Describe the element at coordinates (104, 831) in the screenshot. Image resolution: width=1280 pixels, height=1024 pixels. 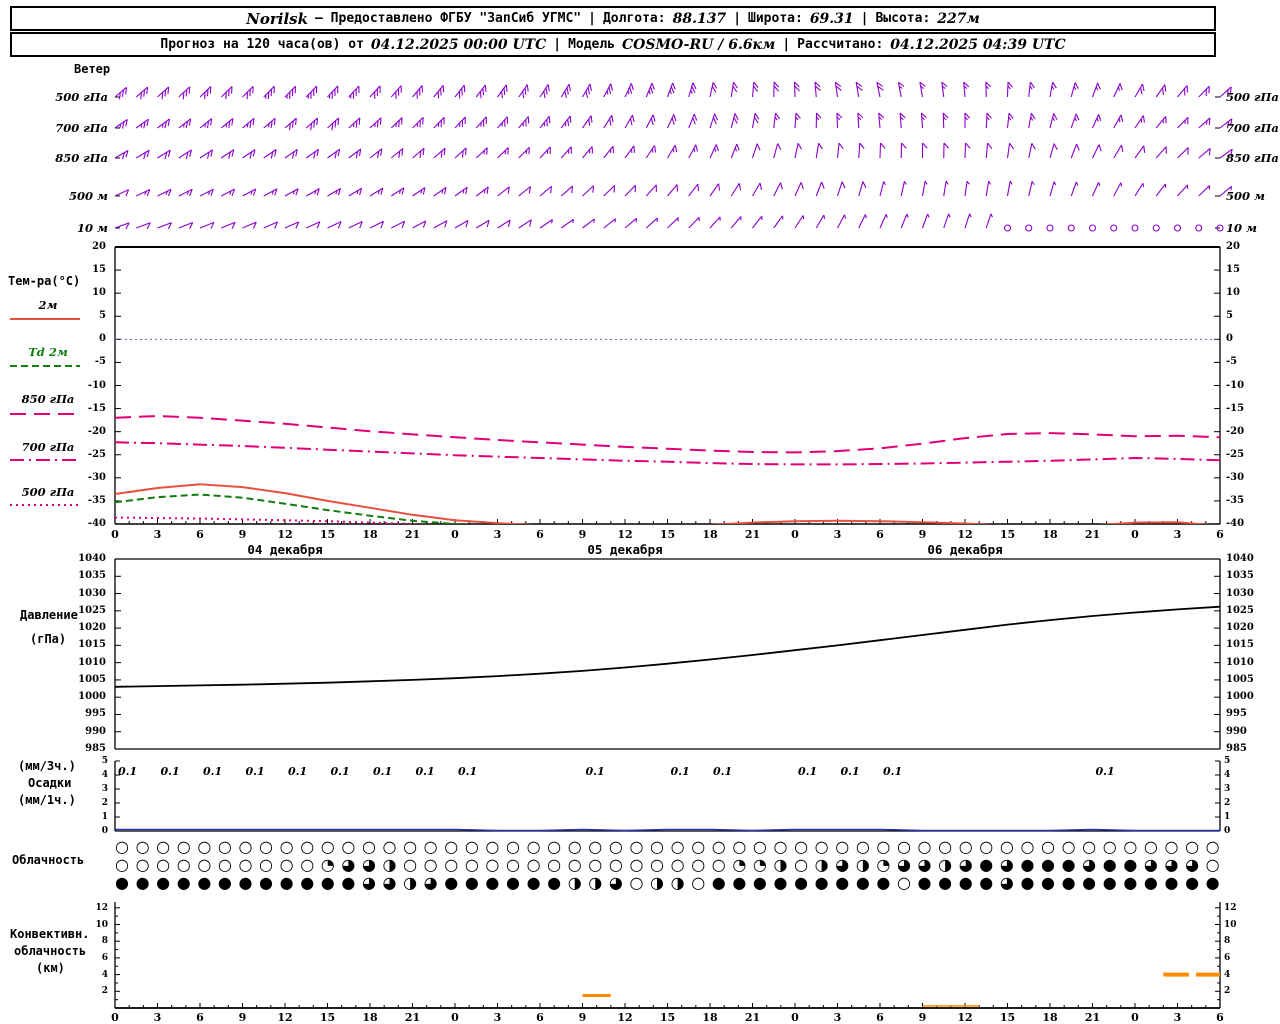
I see `precip-ytick-left: 0` at that location.